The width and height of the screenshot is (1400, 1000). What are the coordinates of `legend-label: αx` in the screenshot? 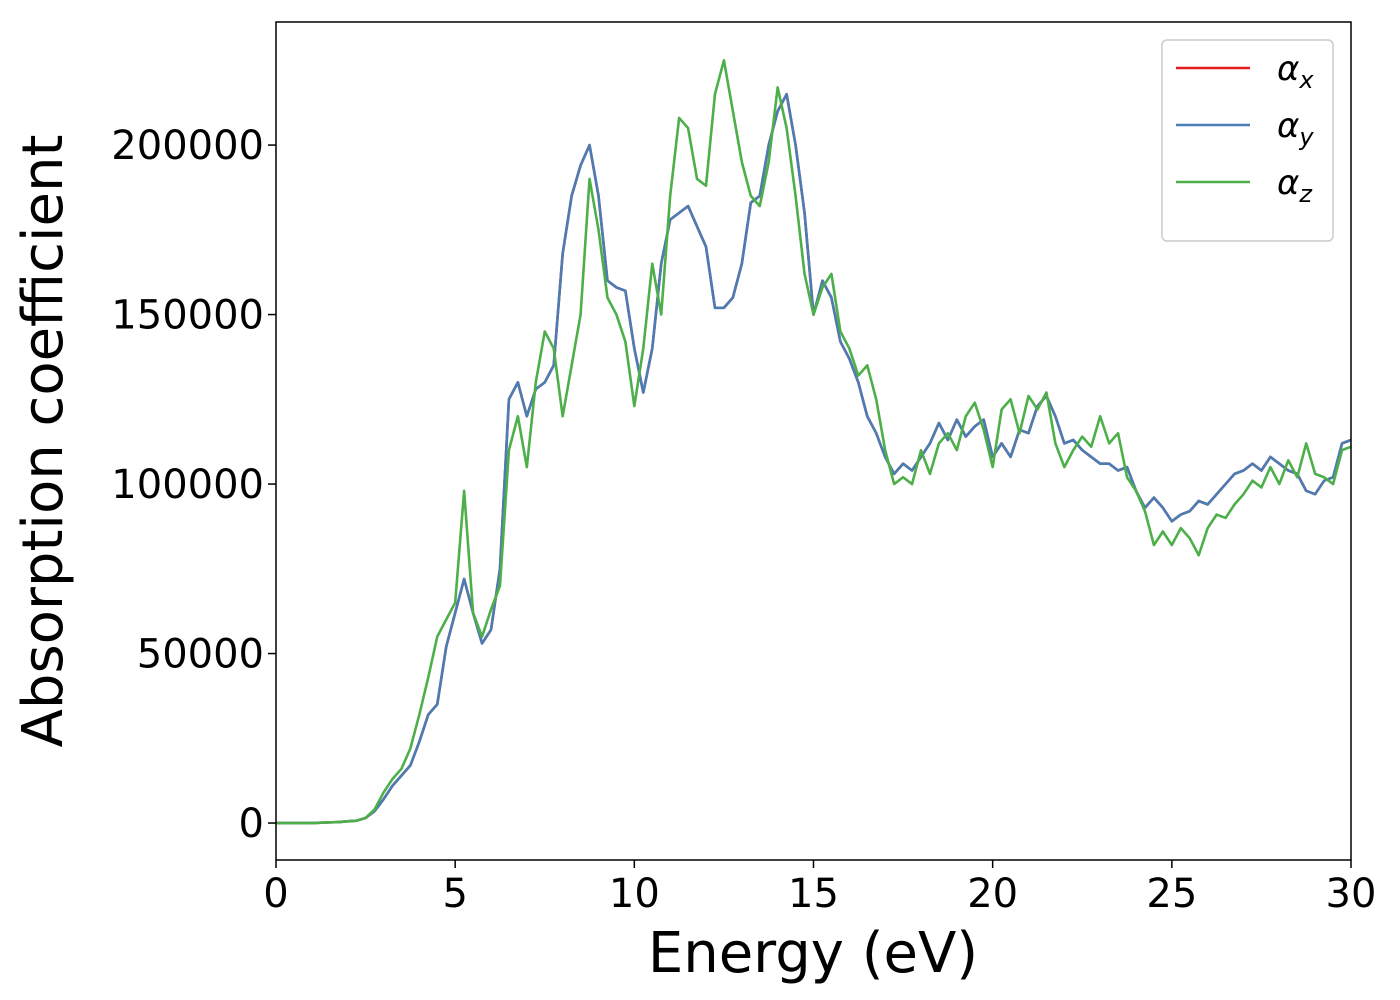 It's located at (1295, 71).